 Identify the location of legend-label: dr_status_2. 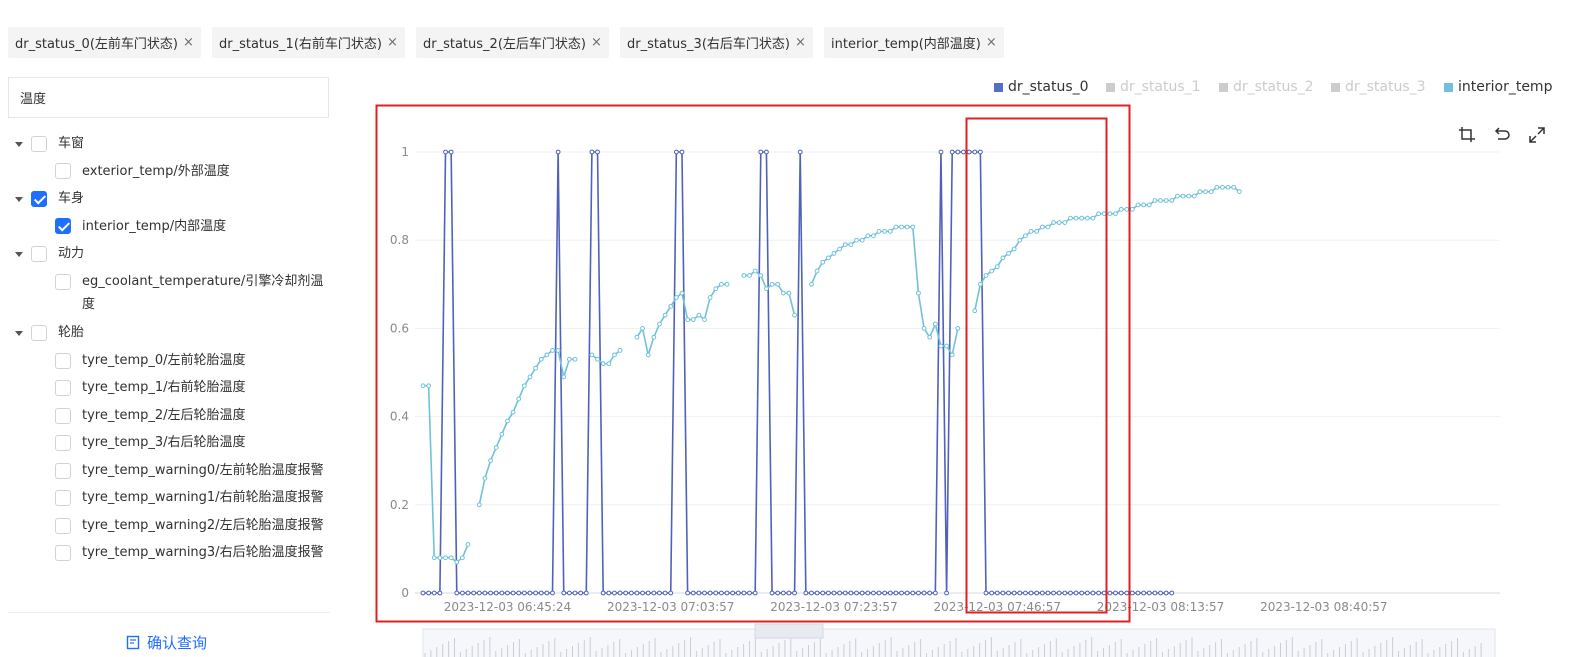
(1273, 87).